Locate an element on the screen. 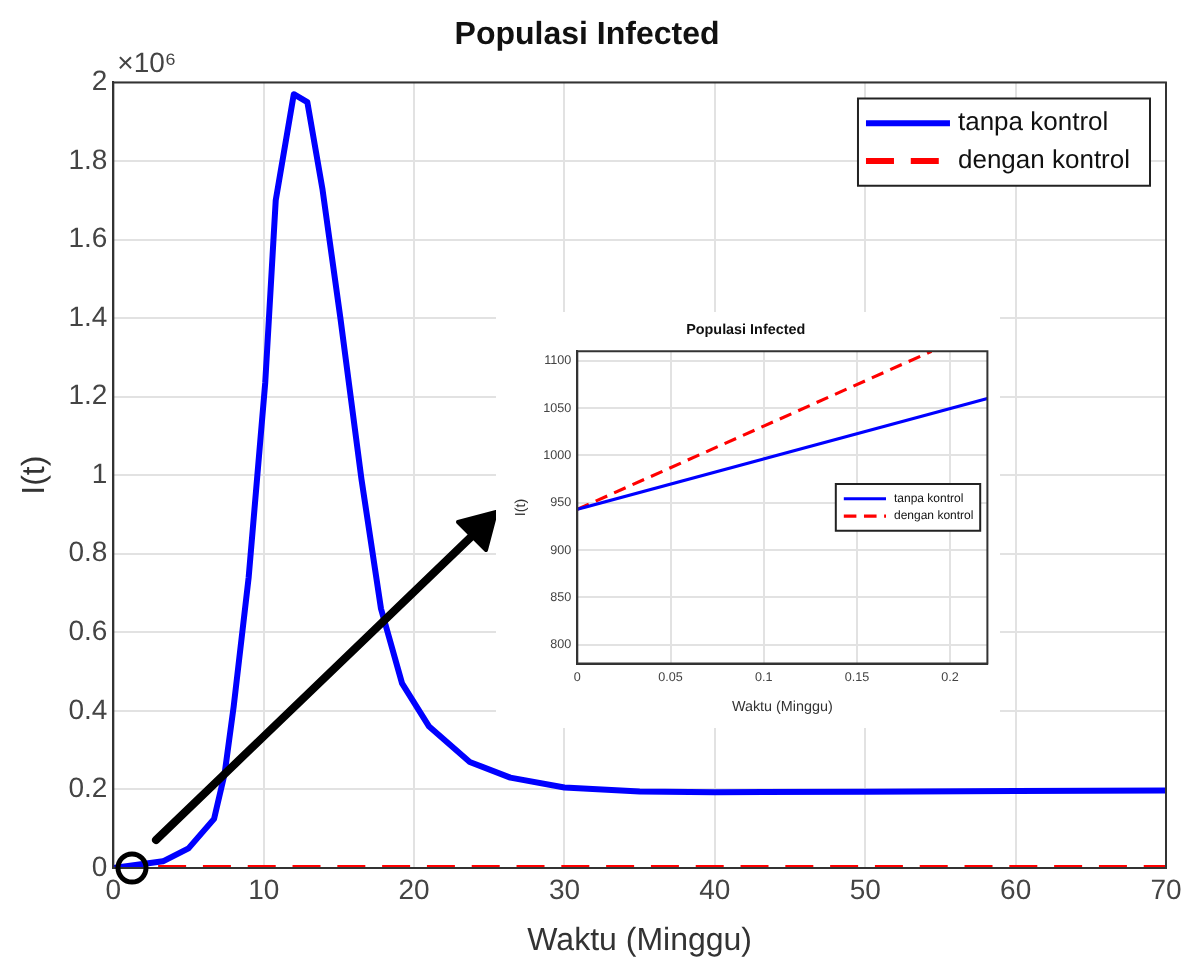 The width and height of the screenshot is (1194, 972). y-tick-label: 0.6 is located at coordinates (88, 630).